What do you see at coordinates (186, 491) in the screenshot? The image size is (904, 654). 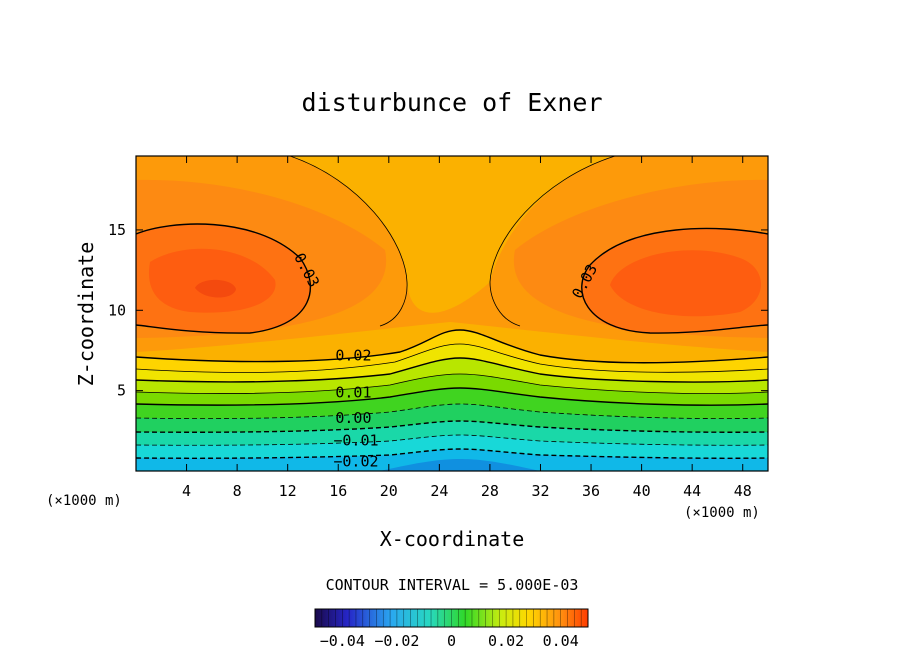 I see `x-tick-label: 4` at bounding box center [186, 491].